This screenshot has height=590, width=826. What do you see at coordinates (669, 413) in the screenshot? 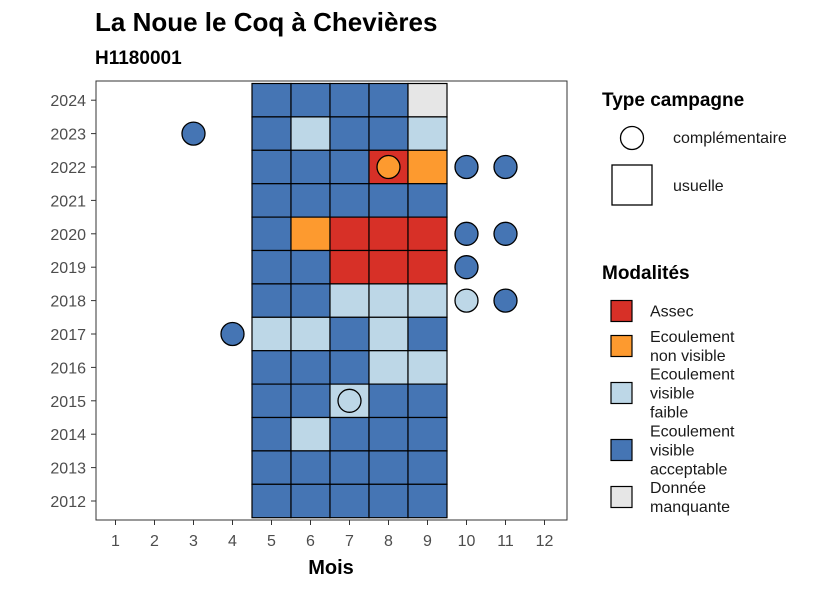
I see `legend-label-line: faible` at bounding box center [669, 413].